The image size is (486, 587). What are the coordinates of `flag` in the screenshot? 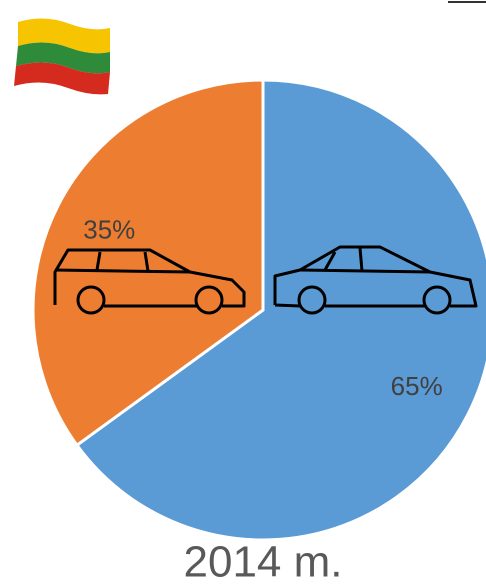 It's located at (62, 56).